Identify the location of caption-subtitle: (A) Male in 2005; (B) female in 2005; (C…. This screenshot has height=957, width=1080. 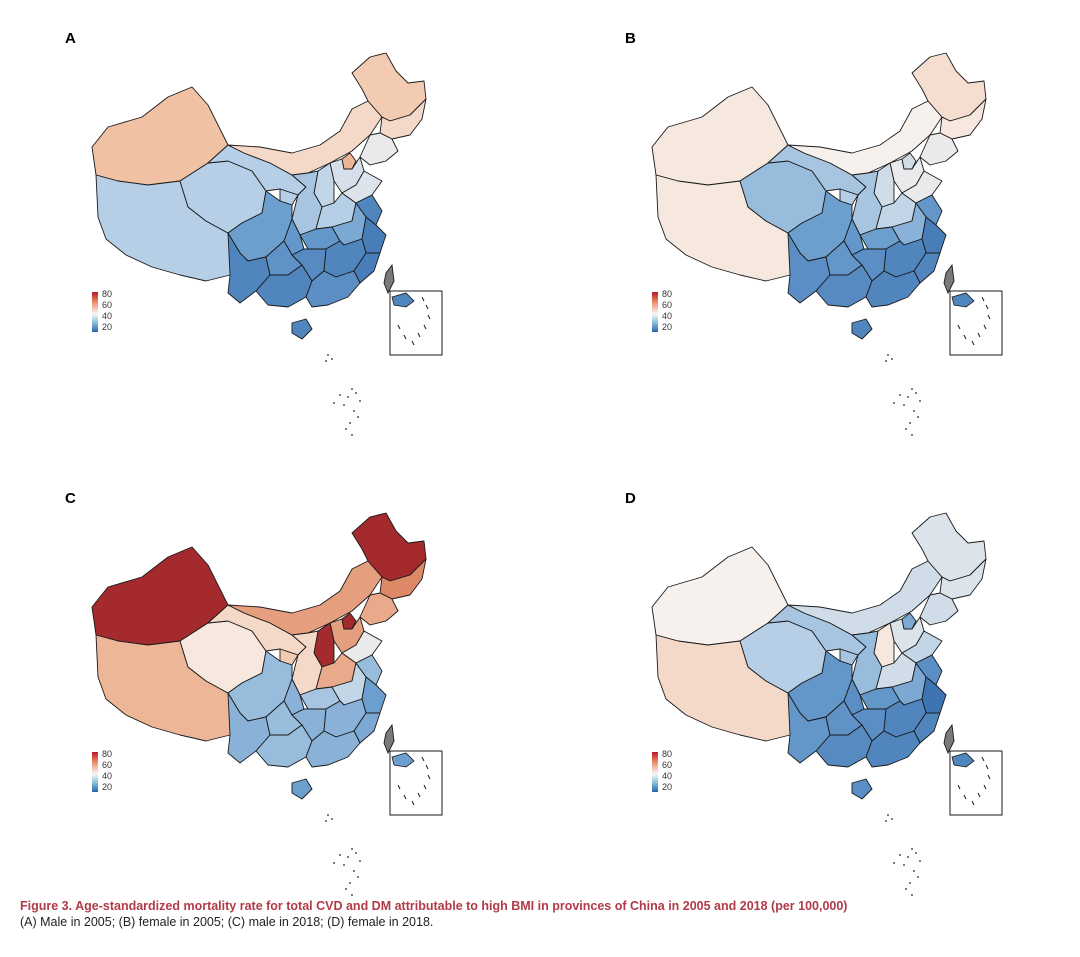
(227, 922).